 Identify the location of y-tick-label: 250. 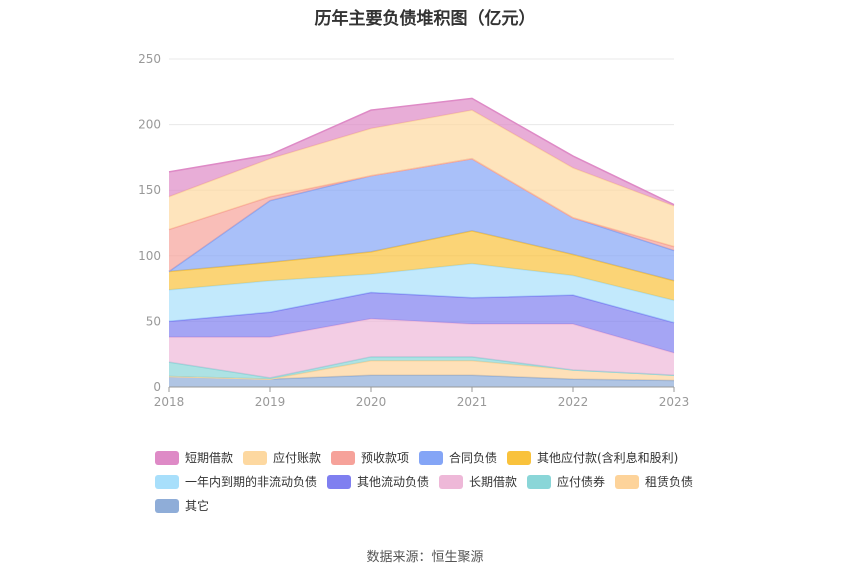
(149, 59).